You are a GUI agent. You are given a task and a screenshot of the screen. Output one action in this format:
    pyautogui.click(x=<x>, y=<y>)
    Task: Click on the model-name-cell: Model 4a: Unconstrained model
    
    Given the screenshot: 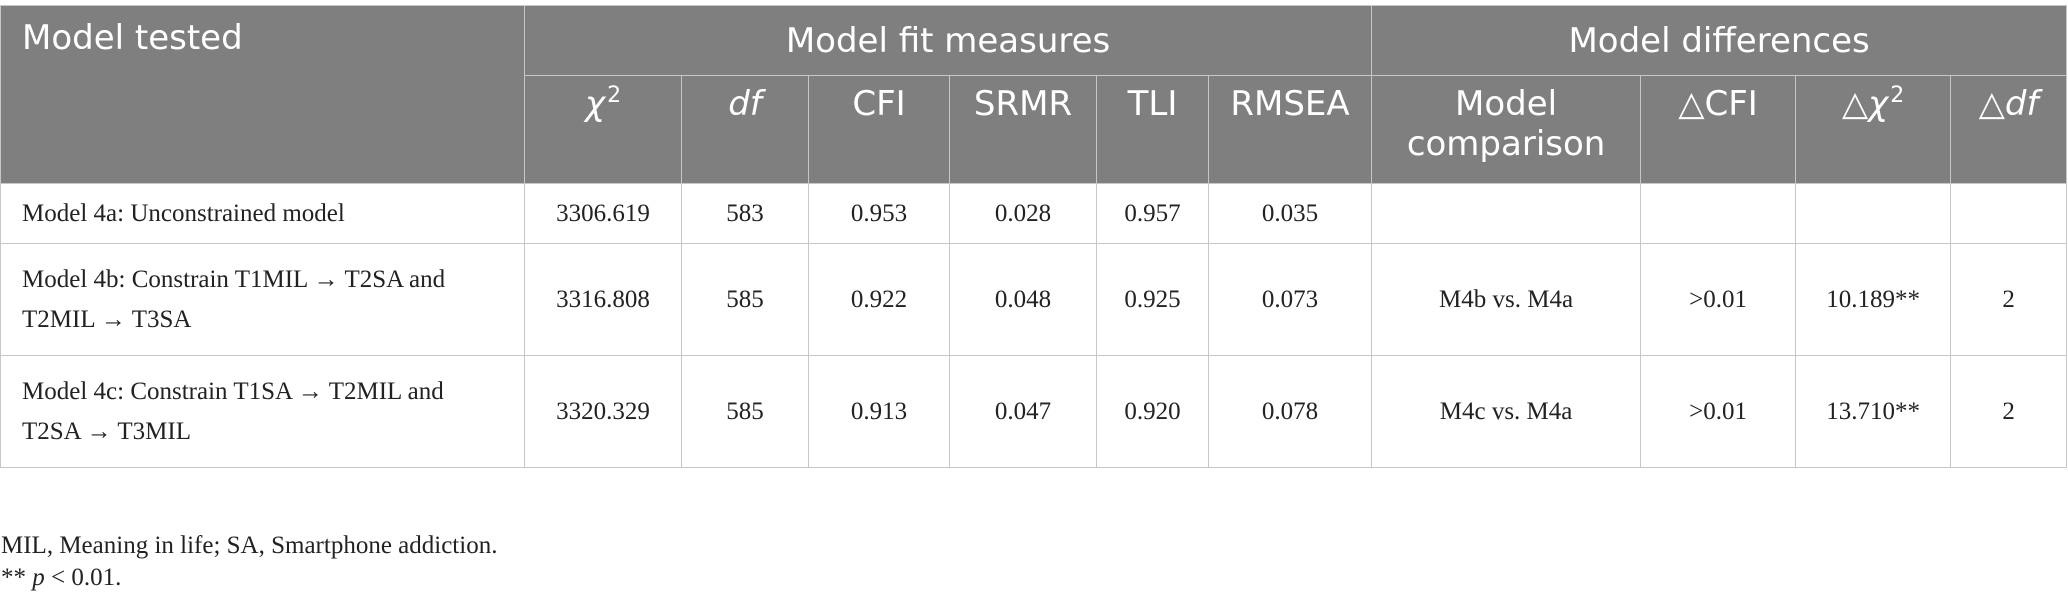 What is the action you would take?
    pyautogui.click(x=262, y=213)
    